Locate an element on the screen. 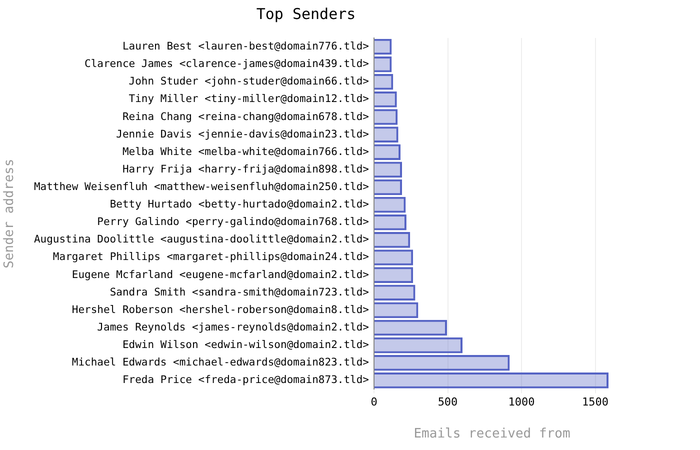  y-tick-label: Clarence James <clarence-james@domain439.tld> is located at coordinates (226, 64).